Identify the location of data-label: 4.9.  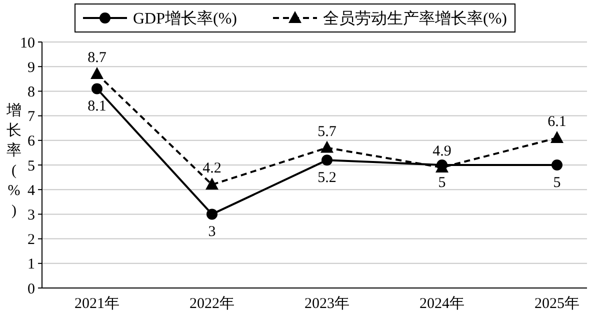
(442, 151).